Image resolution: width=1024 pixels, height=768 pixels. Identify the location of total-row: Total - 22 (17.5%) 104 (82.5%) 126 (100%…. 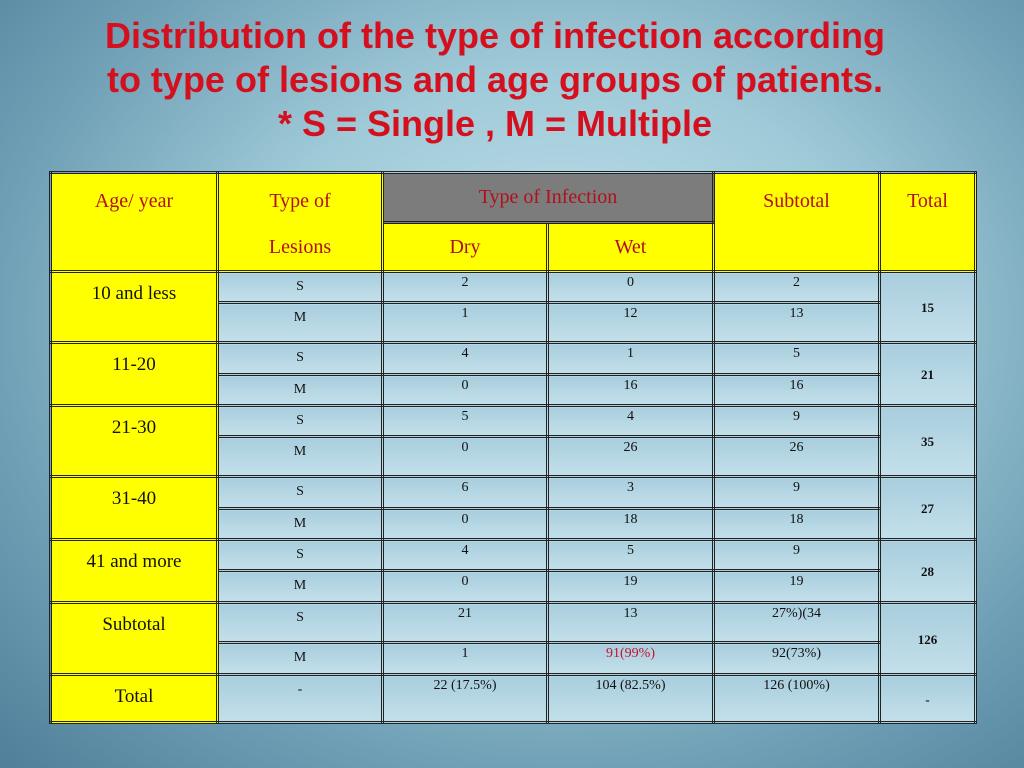
(513, 698).